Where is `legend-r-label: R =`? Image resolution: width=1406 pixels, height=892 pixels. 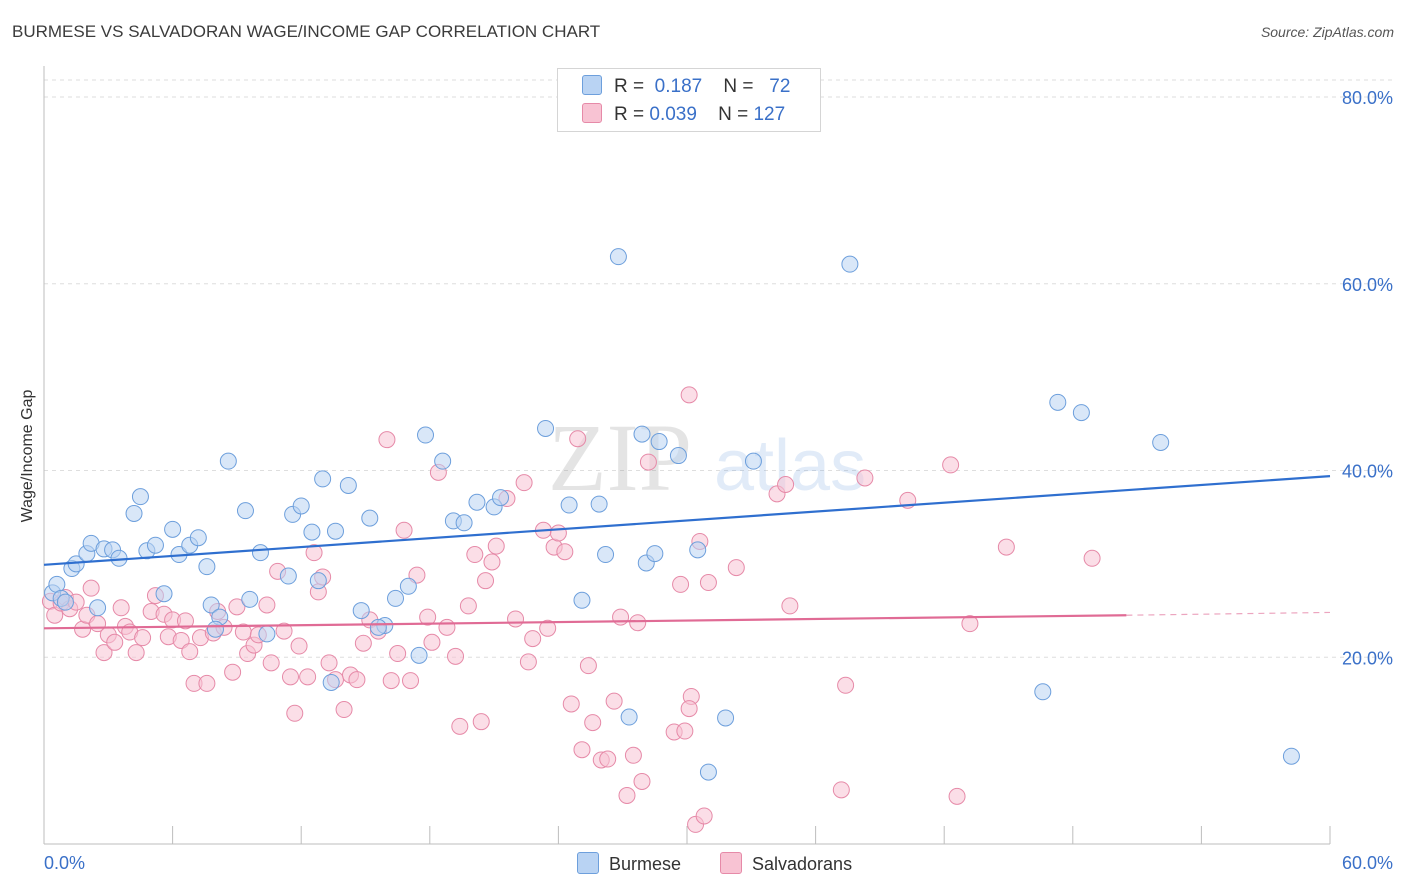 legend-r-label: R = is located at coordinates (629, 86).